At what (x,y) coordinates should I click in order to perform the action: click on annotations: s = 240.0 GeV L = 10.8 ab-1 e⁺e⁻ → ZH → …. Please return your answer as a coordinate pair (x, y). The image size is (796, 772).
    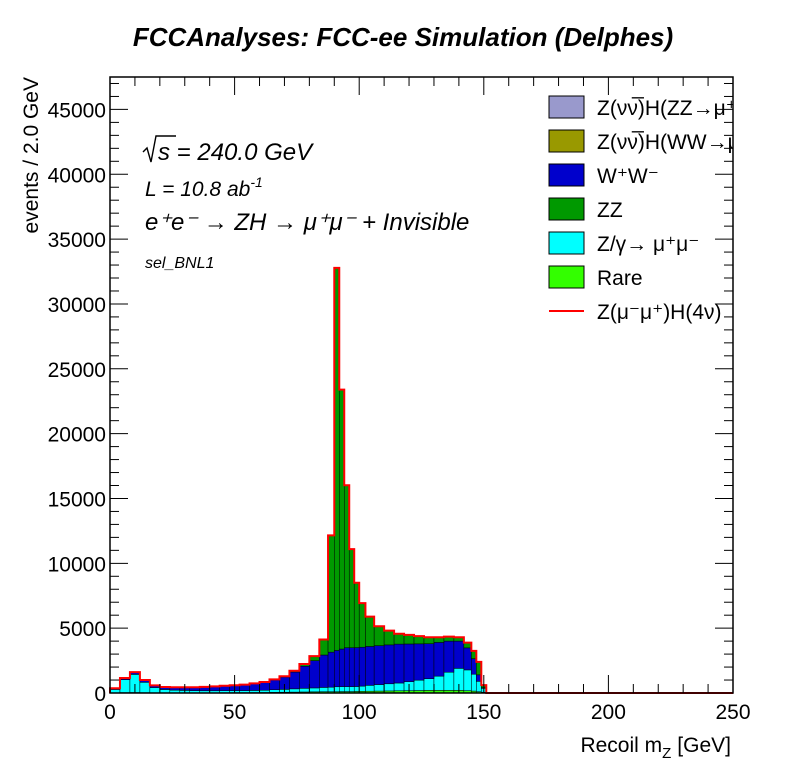
    Looking at the image, I should click on (305, 203).